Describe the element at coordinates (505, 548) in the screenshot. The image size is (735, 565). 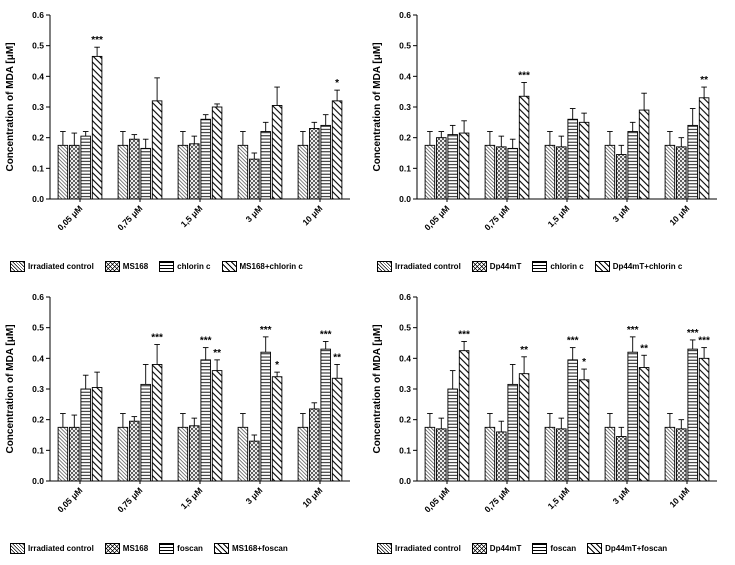
I see `legend-label: Dp44mT` at that location.